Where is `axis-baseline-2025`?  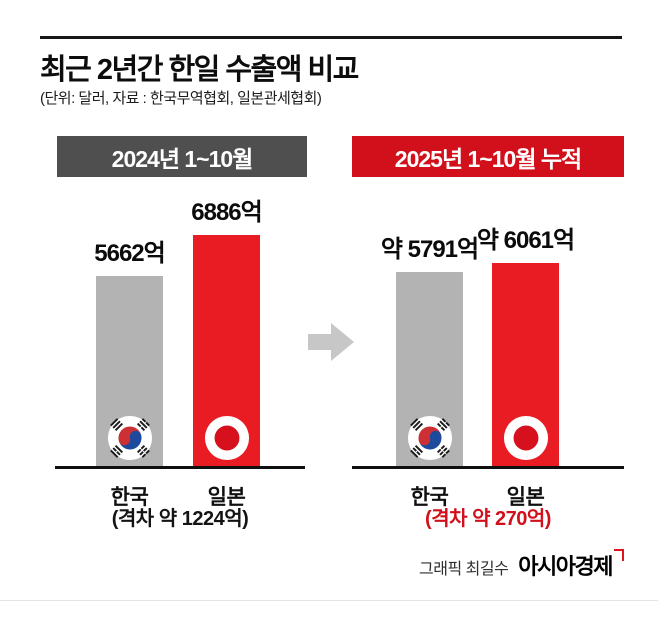
axis-baseline-2025 is located at coordinates (488, 467).